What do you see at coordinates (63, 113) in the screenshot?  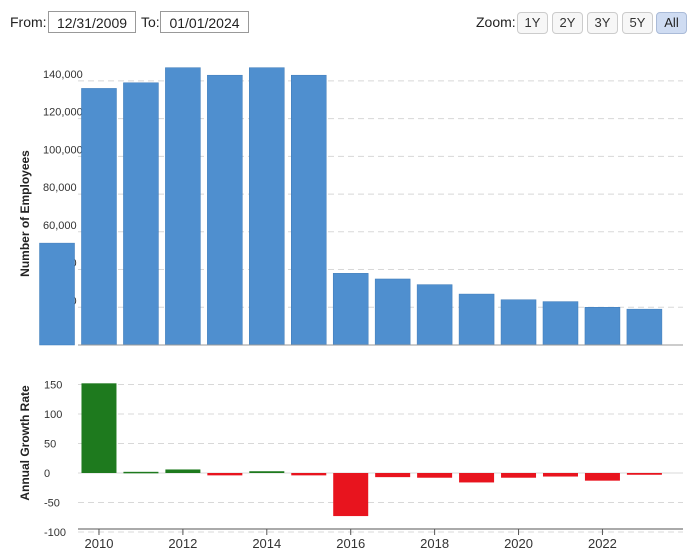 I see `y-tick-label: 120,000` at bounding box center [63, 113].